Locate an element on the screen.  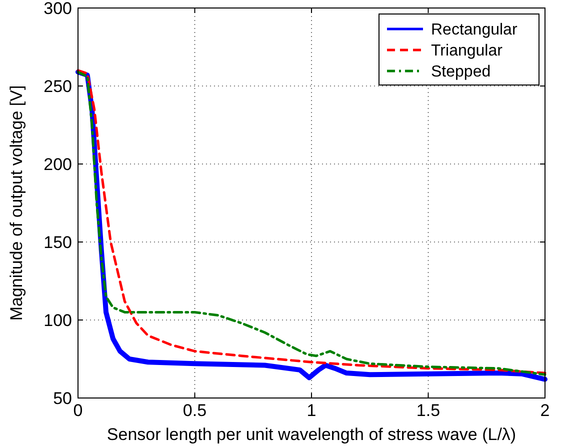
y-tick-label: 50 is located at coordinates (62, 398).